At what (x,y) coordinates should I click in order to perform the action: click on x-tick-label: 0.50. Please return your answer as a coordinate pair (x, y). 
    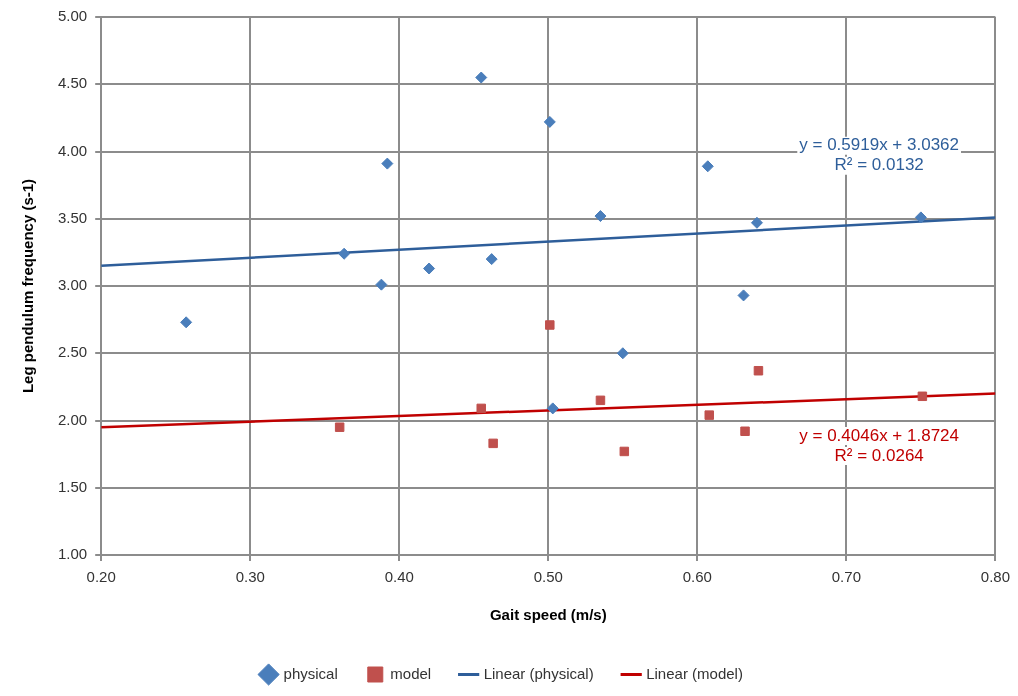
    Looking at the image, I should click on (548, 577).